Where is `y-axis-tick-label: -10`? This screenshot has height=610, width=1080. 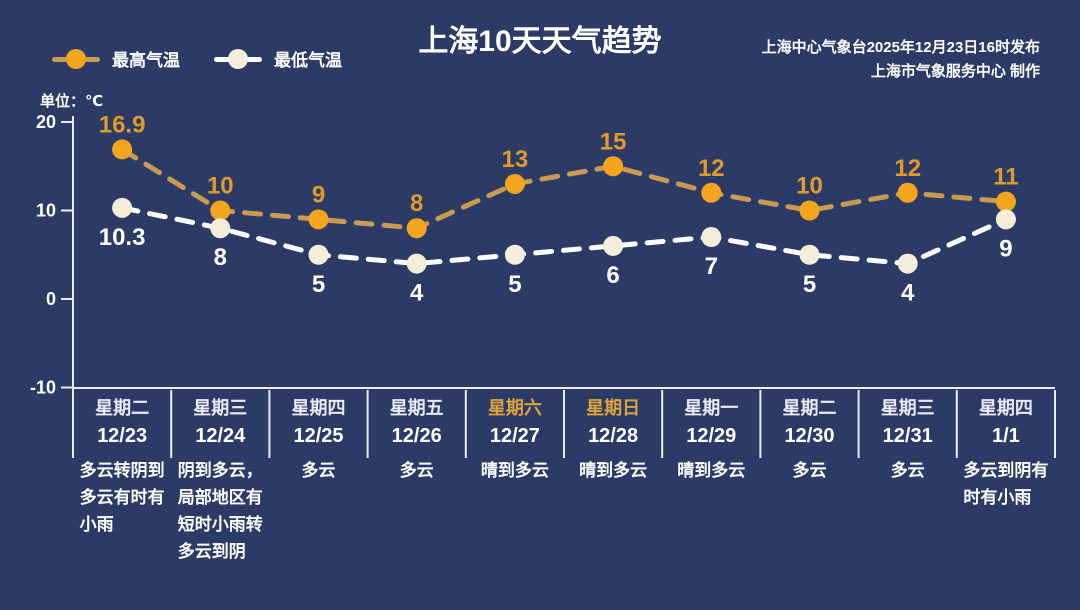 y-axis-tick-label: -10 is located at coordinates (43, 388).